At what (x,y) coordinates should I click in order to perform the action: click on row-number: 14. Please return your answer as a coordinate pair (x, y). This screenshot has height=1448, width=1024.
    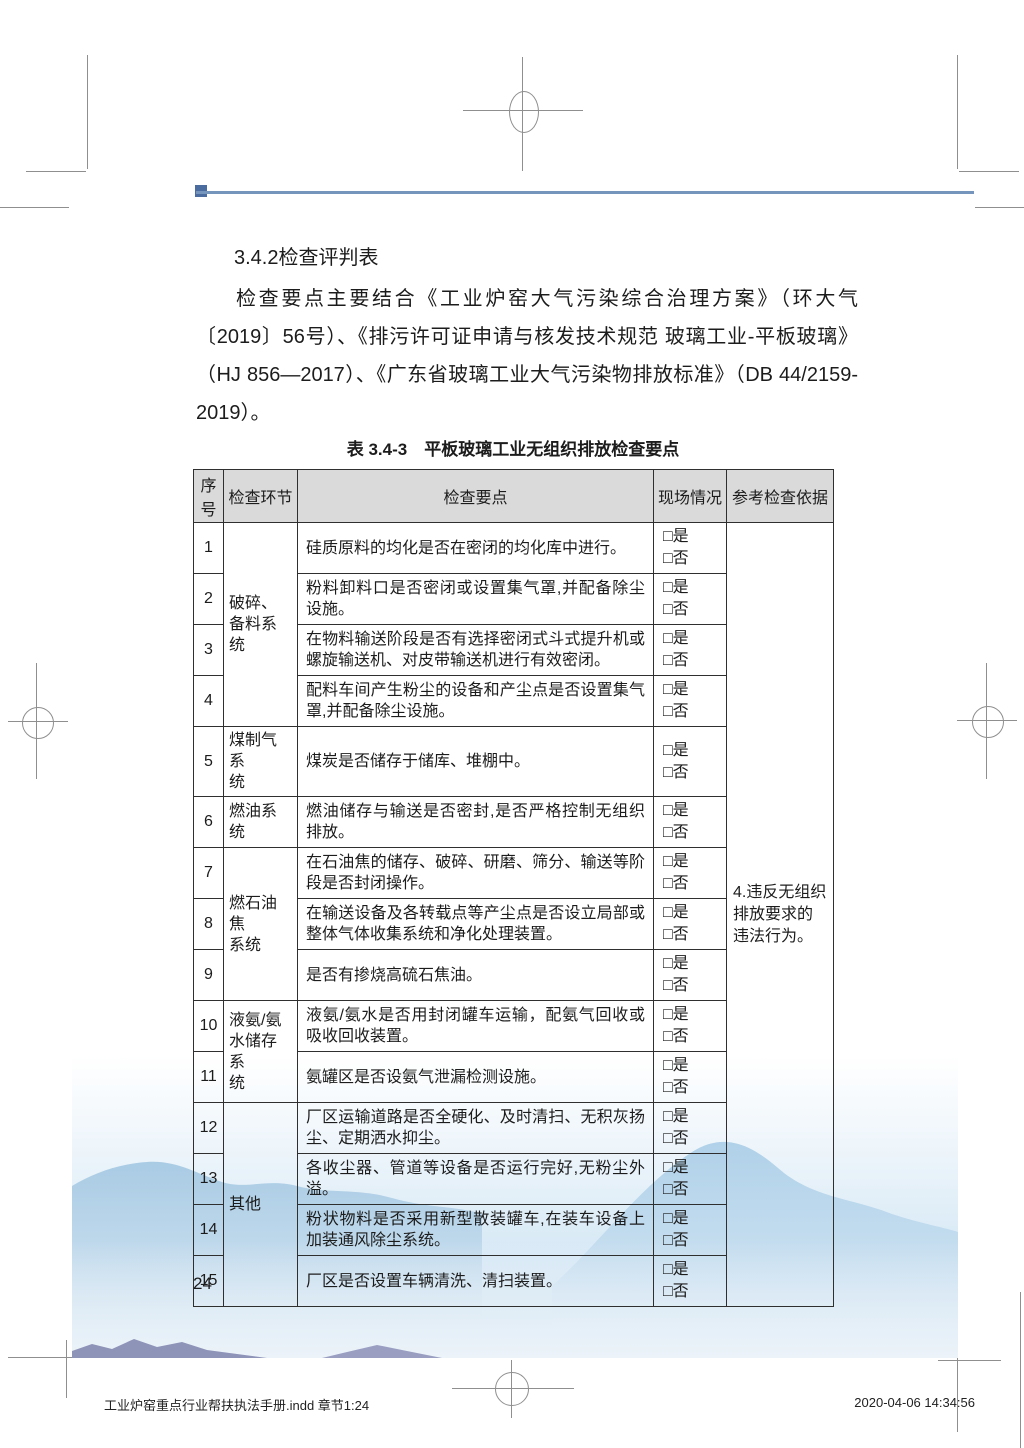
    Looking at the image, I should click on (208, 1230).